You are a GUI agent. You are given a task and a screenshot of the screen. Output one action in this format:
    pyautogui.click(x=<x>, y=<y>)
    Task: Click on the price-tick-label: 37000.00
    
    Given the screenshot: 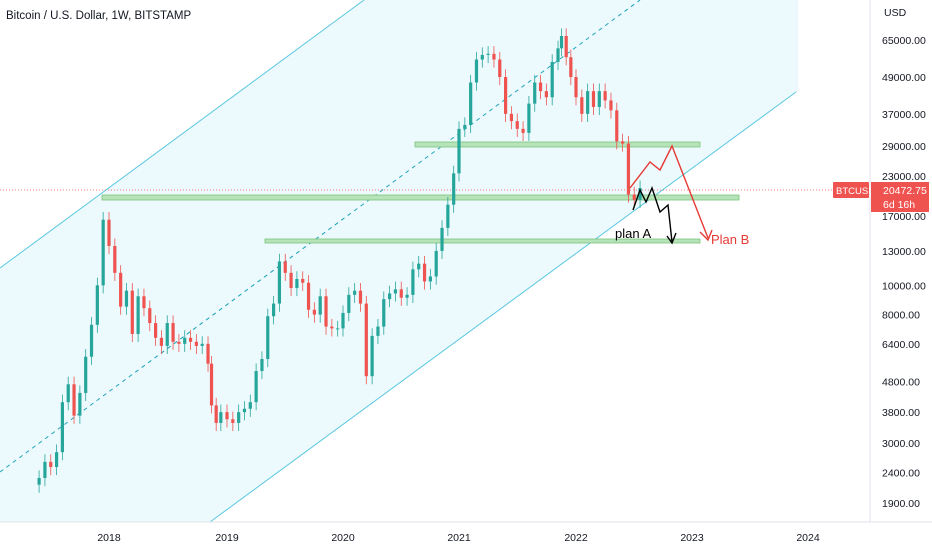 What is the action you would take?
    pyautogui.click(x=904, y=115)
    